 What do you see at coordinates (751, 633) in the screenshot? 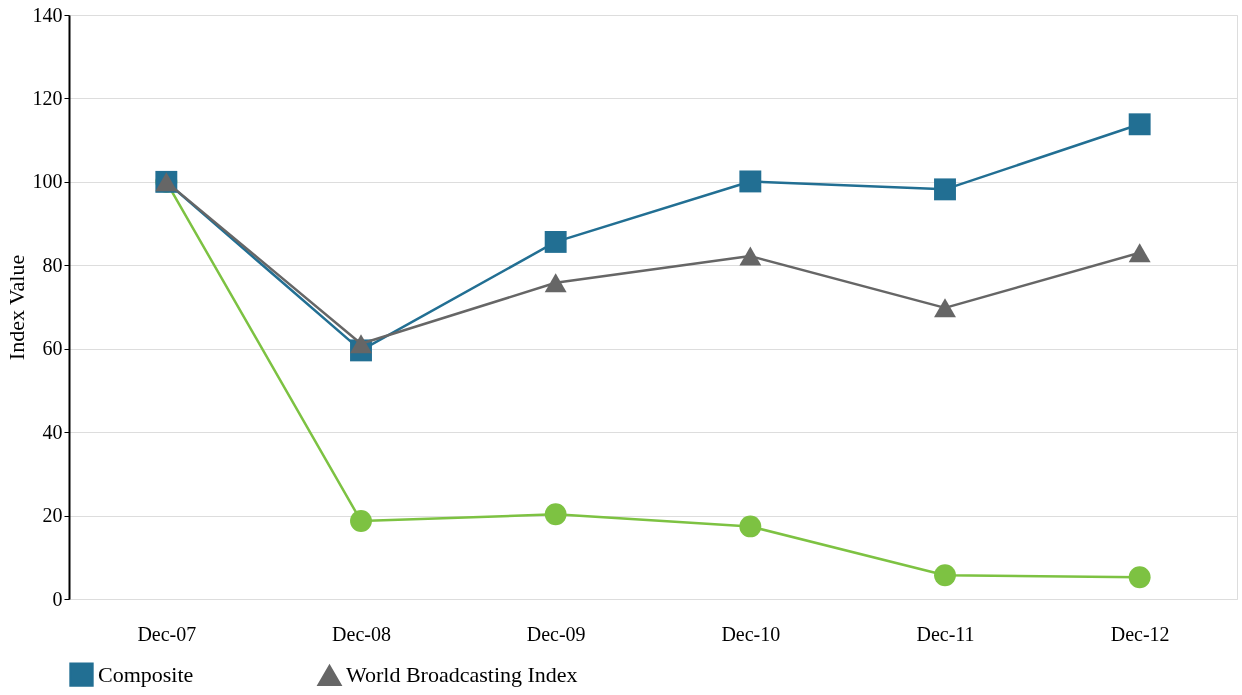
I see `x-tick-label: Dec-10` at bounding box center [751, 633].